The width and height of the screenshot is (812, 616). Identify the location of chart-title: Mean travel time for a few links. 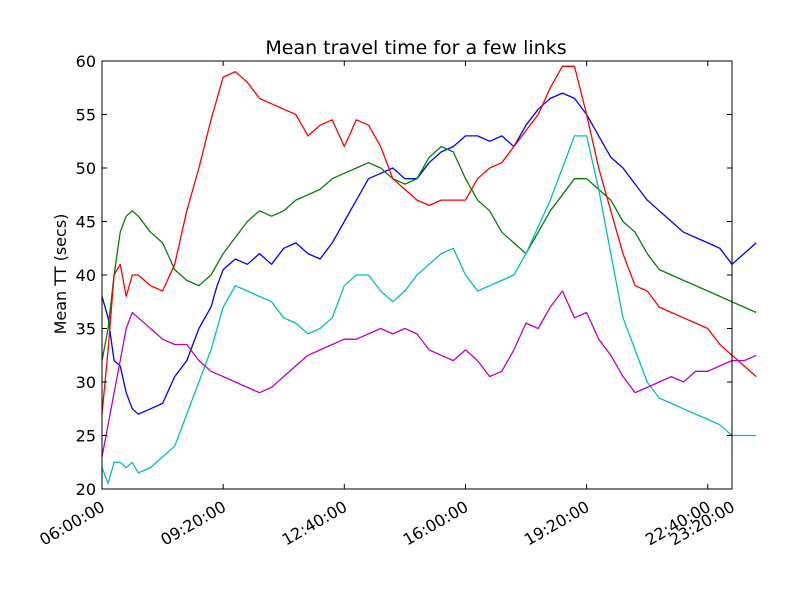
(415, 48).